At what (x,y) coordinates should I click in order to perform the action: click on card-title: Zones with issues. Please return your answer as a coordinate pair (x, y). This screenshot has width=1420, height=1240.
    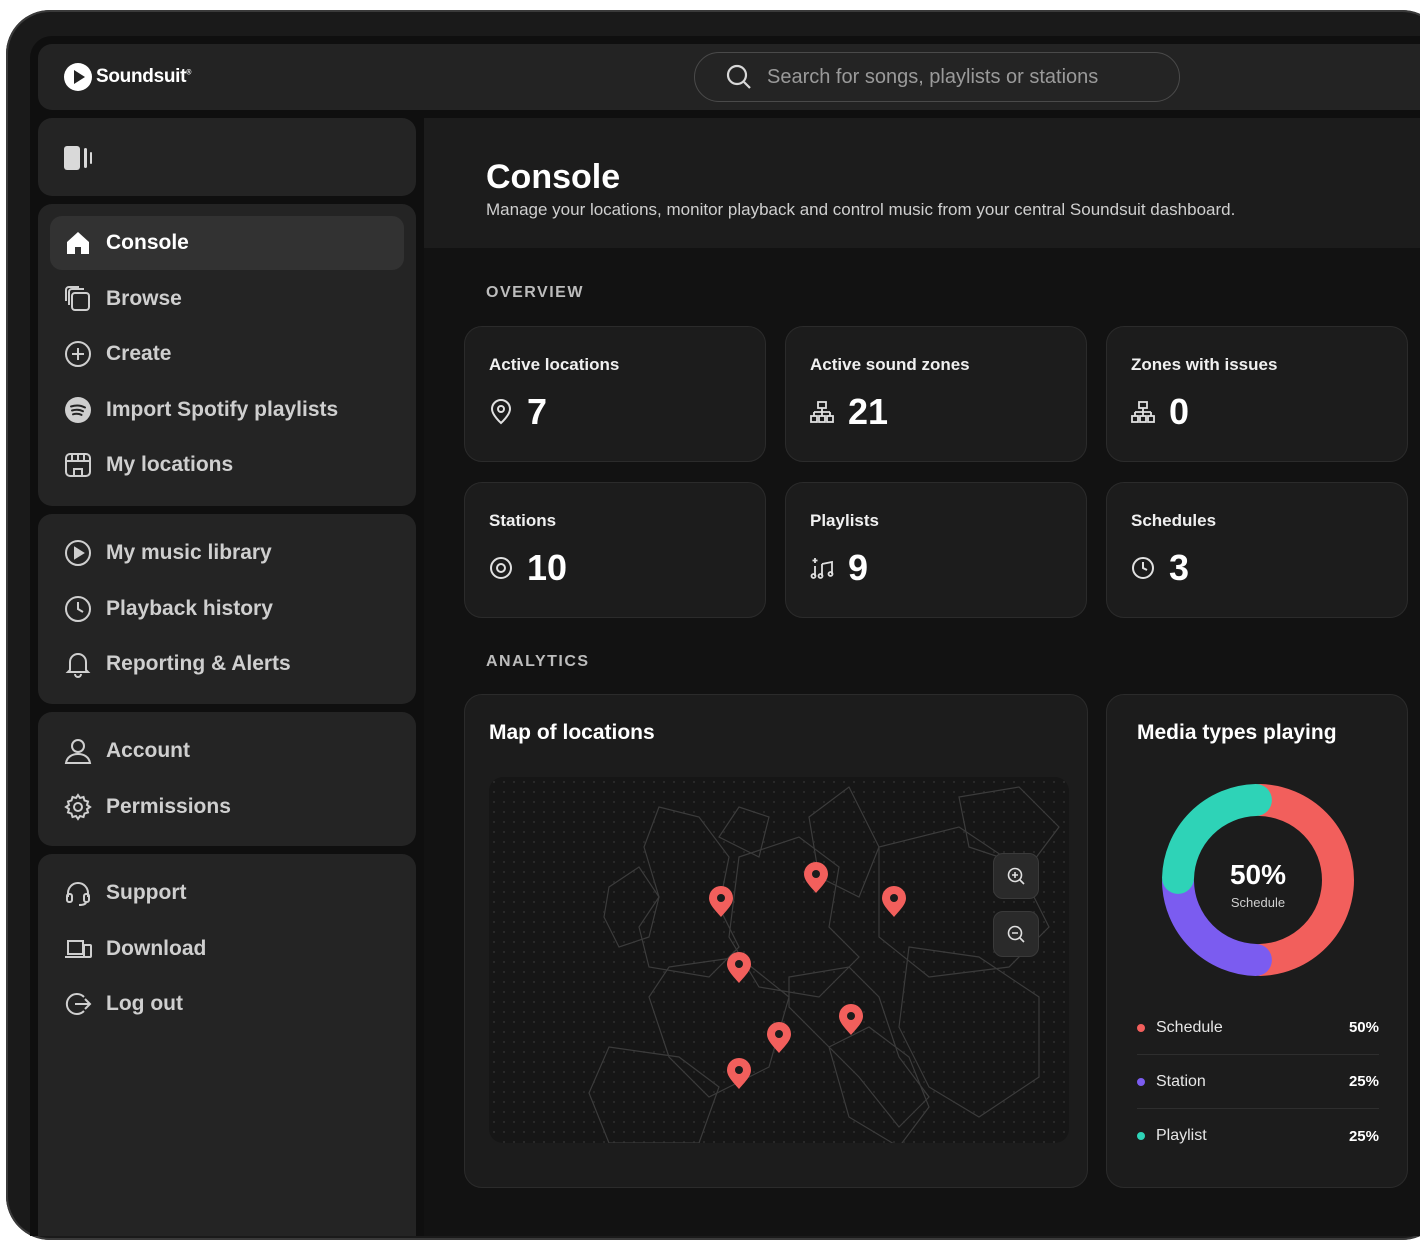
    Looking at the image, I should click on (1204, 364).